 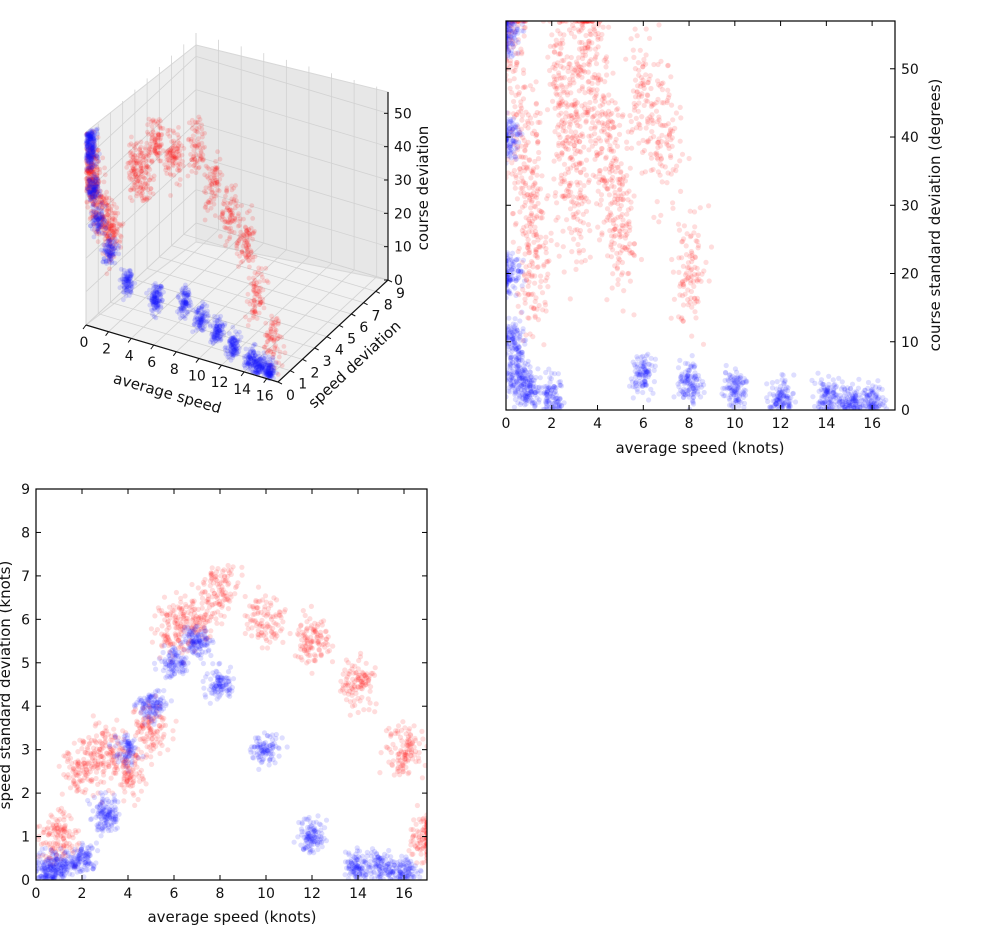 I want to click on z-axis-label-3d: course deviation, so click(x=423, y=188).